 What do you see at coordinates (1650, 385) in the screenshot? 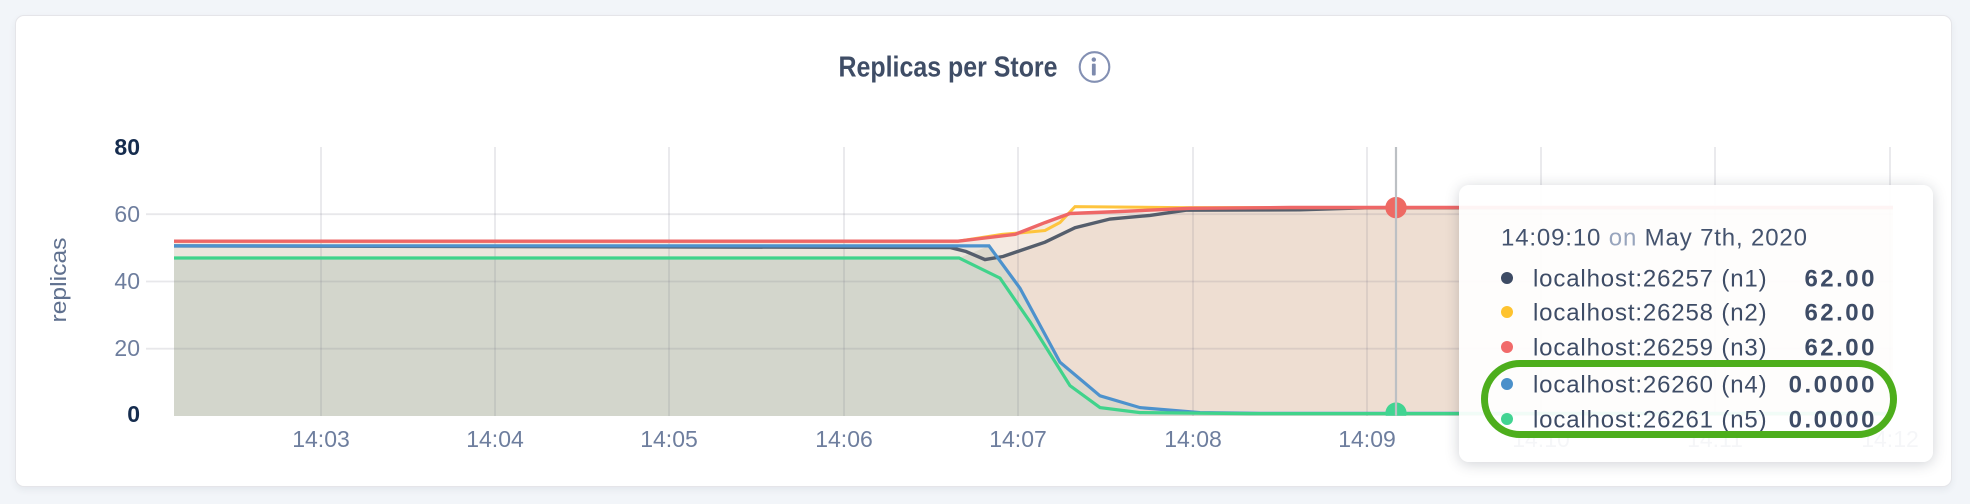
I see `svg-text: localhost:26260 (n4)` at bounding box center [1650, 385].